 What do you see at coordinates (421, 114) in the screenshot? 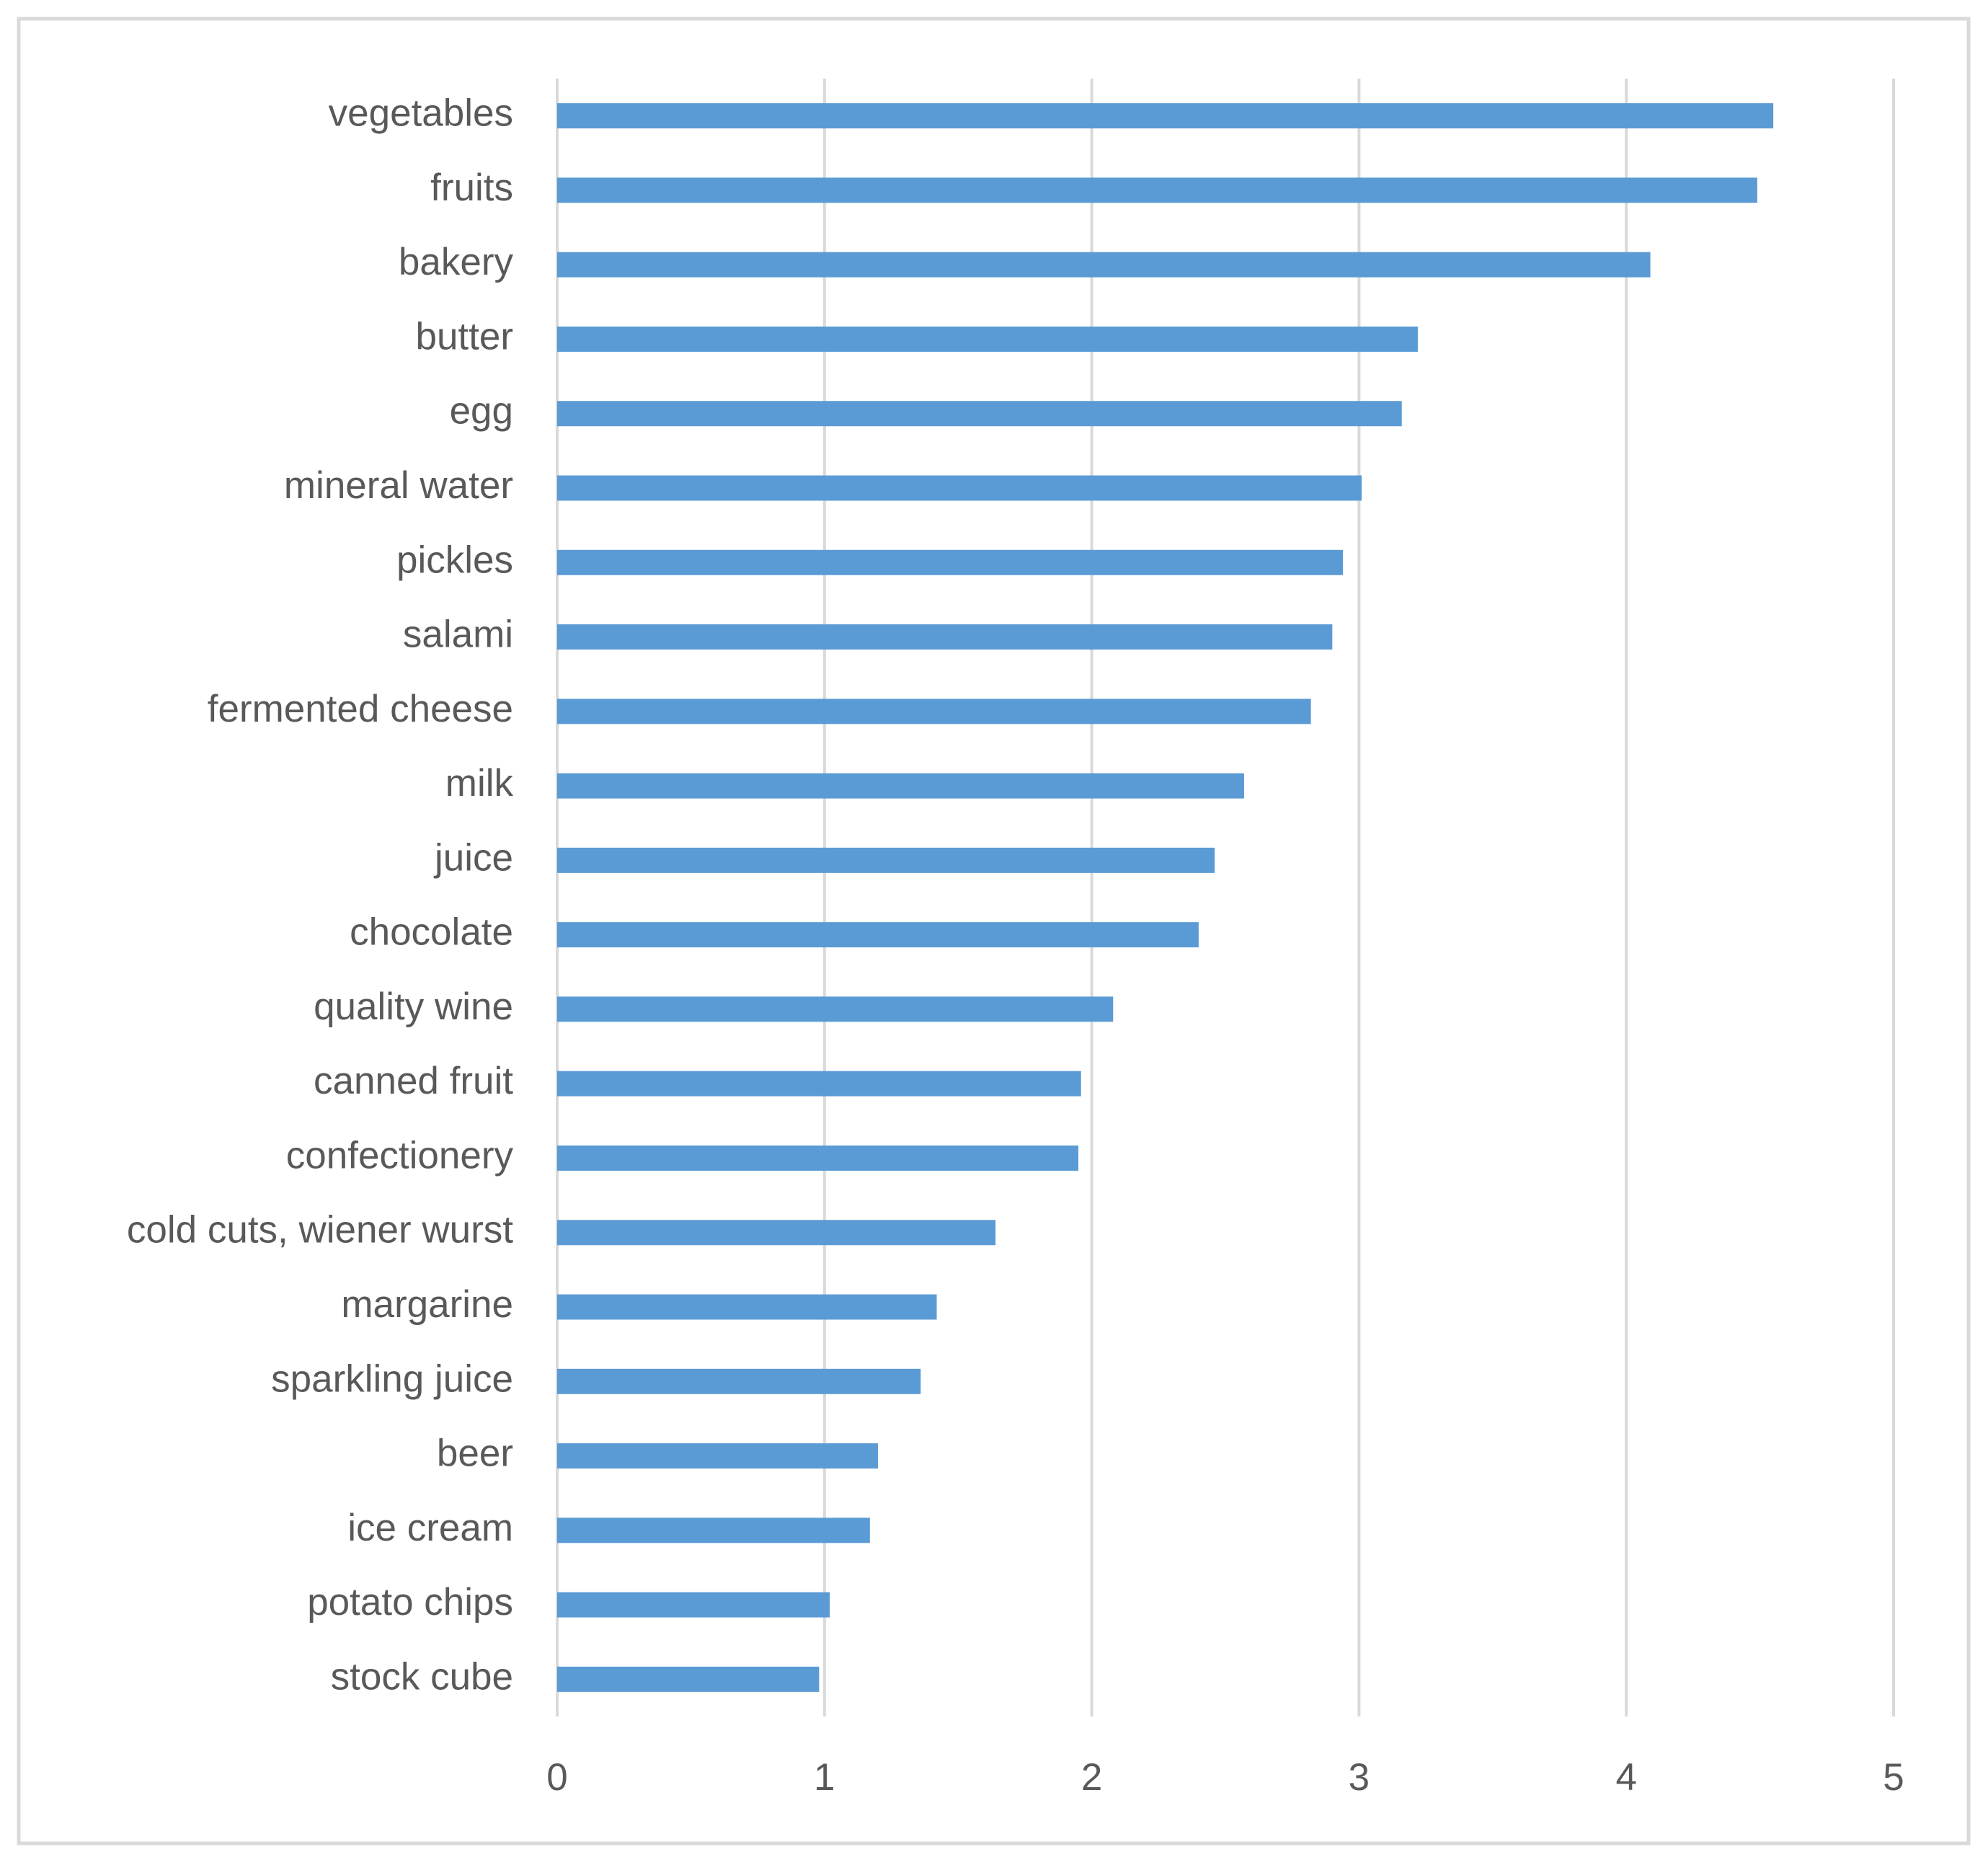
I see `y-tick-label: vegetables` at bounding box center [421, 114].